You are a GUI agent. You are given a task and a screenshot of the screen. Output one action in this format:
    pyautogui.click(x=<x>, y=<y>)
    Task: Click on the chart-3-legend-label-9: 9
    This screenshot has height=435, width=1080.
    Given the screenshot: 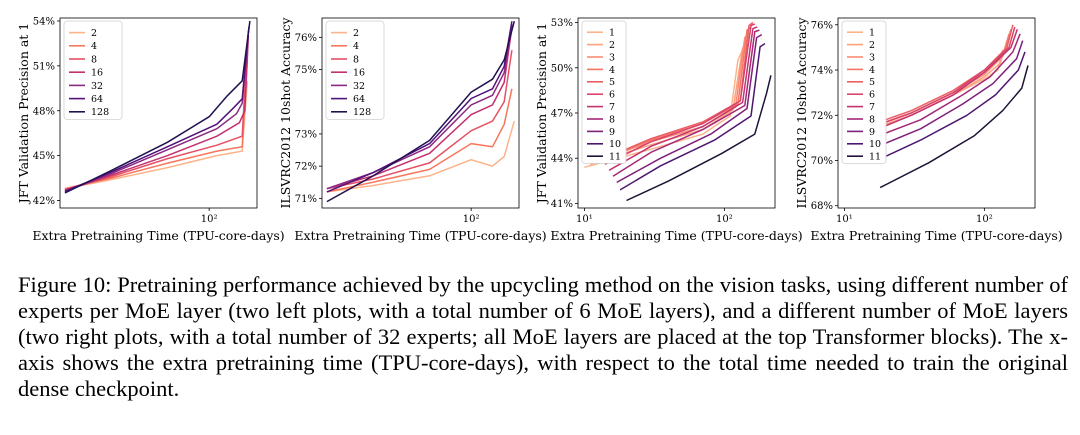 What is the action you would take?
    pyautogui.click(x=612, y=132)
    